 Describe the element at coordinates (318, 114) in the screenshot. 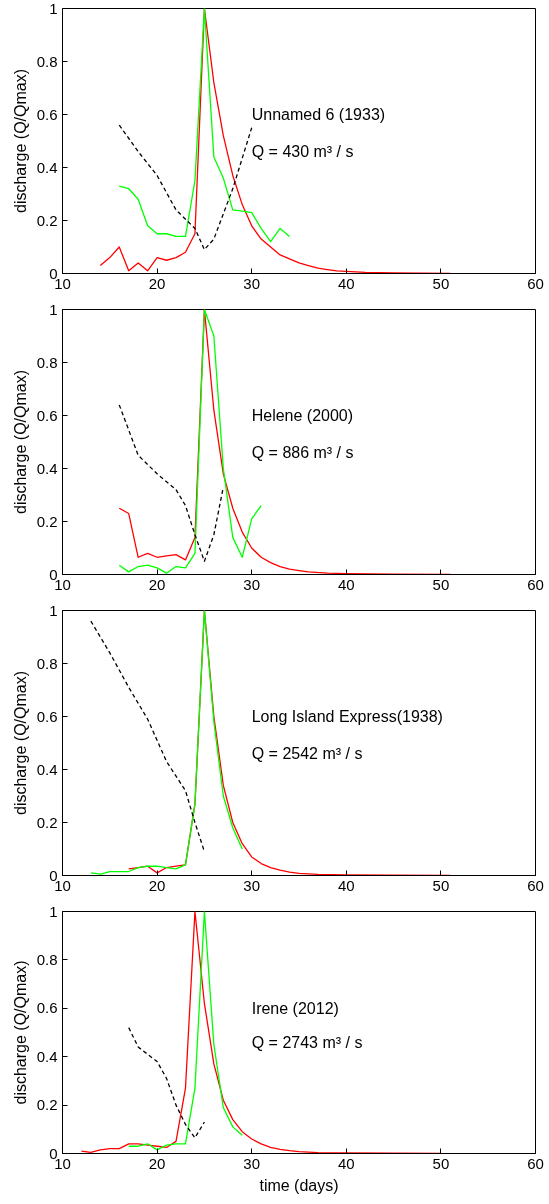

I see `annotation: Unnamed 6 (1933)` at that location.